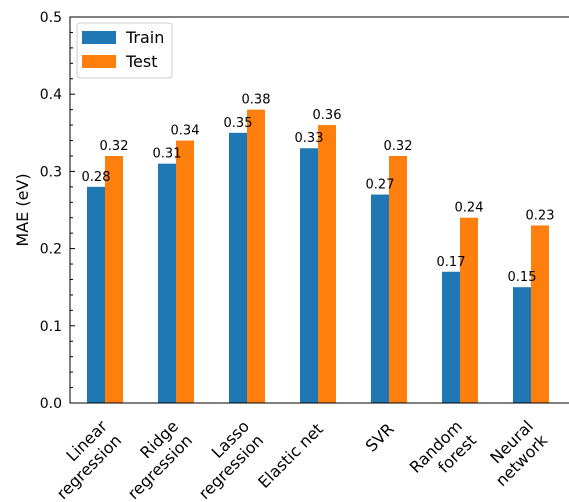 The width and height of the screenshot is (569, 502). I want to click on data-label-train: 0.15, so click(522, 277).